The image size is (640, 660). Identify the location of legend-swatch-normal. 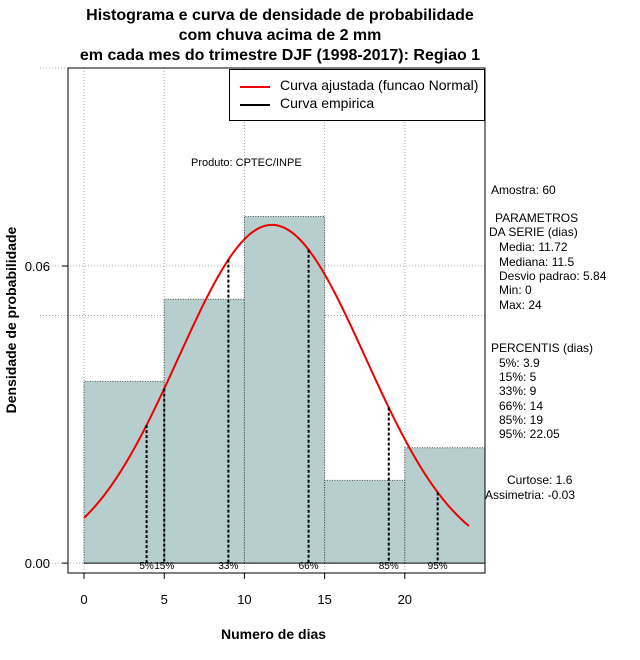
(255, 87).